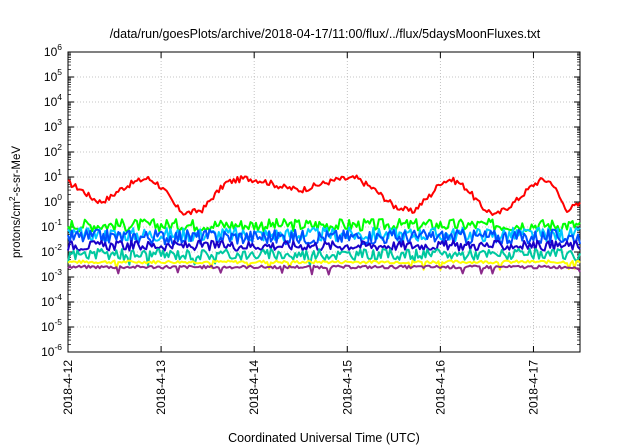 Image resolution: width=640 pixels, height=448 pixels. I want to click on x-tick-label: 2018-4-17, so click(533, 387).